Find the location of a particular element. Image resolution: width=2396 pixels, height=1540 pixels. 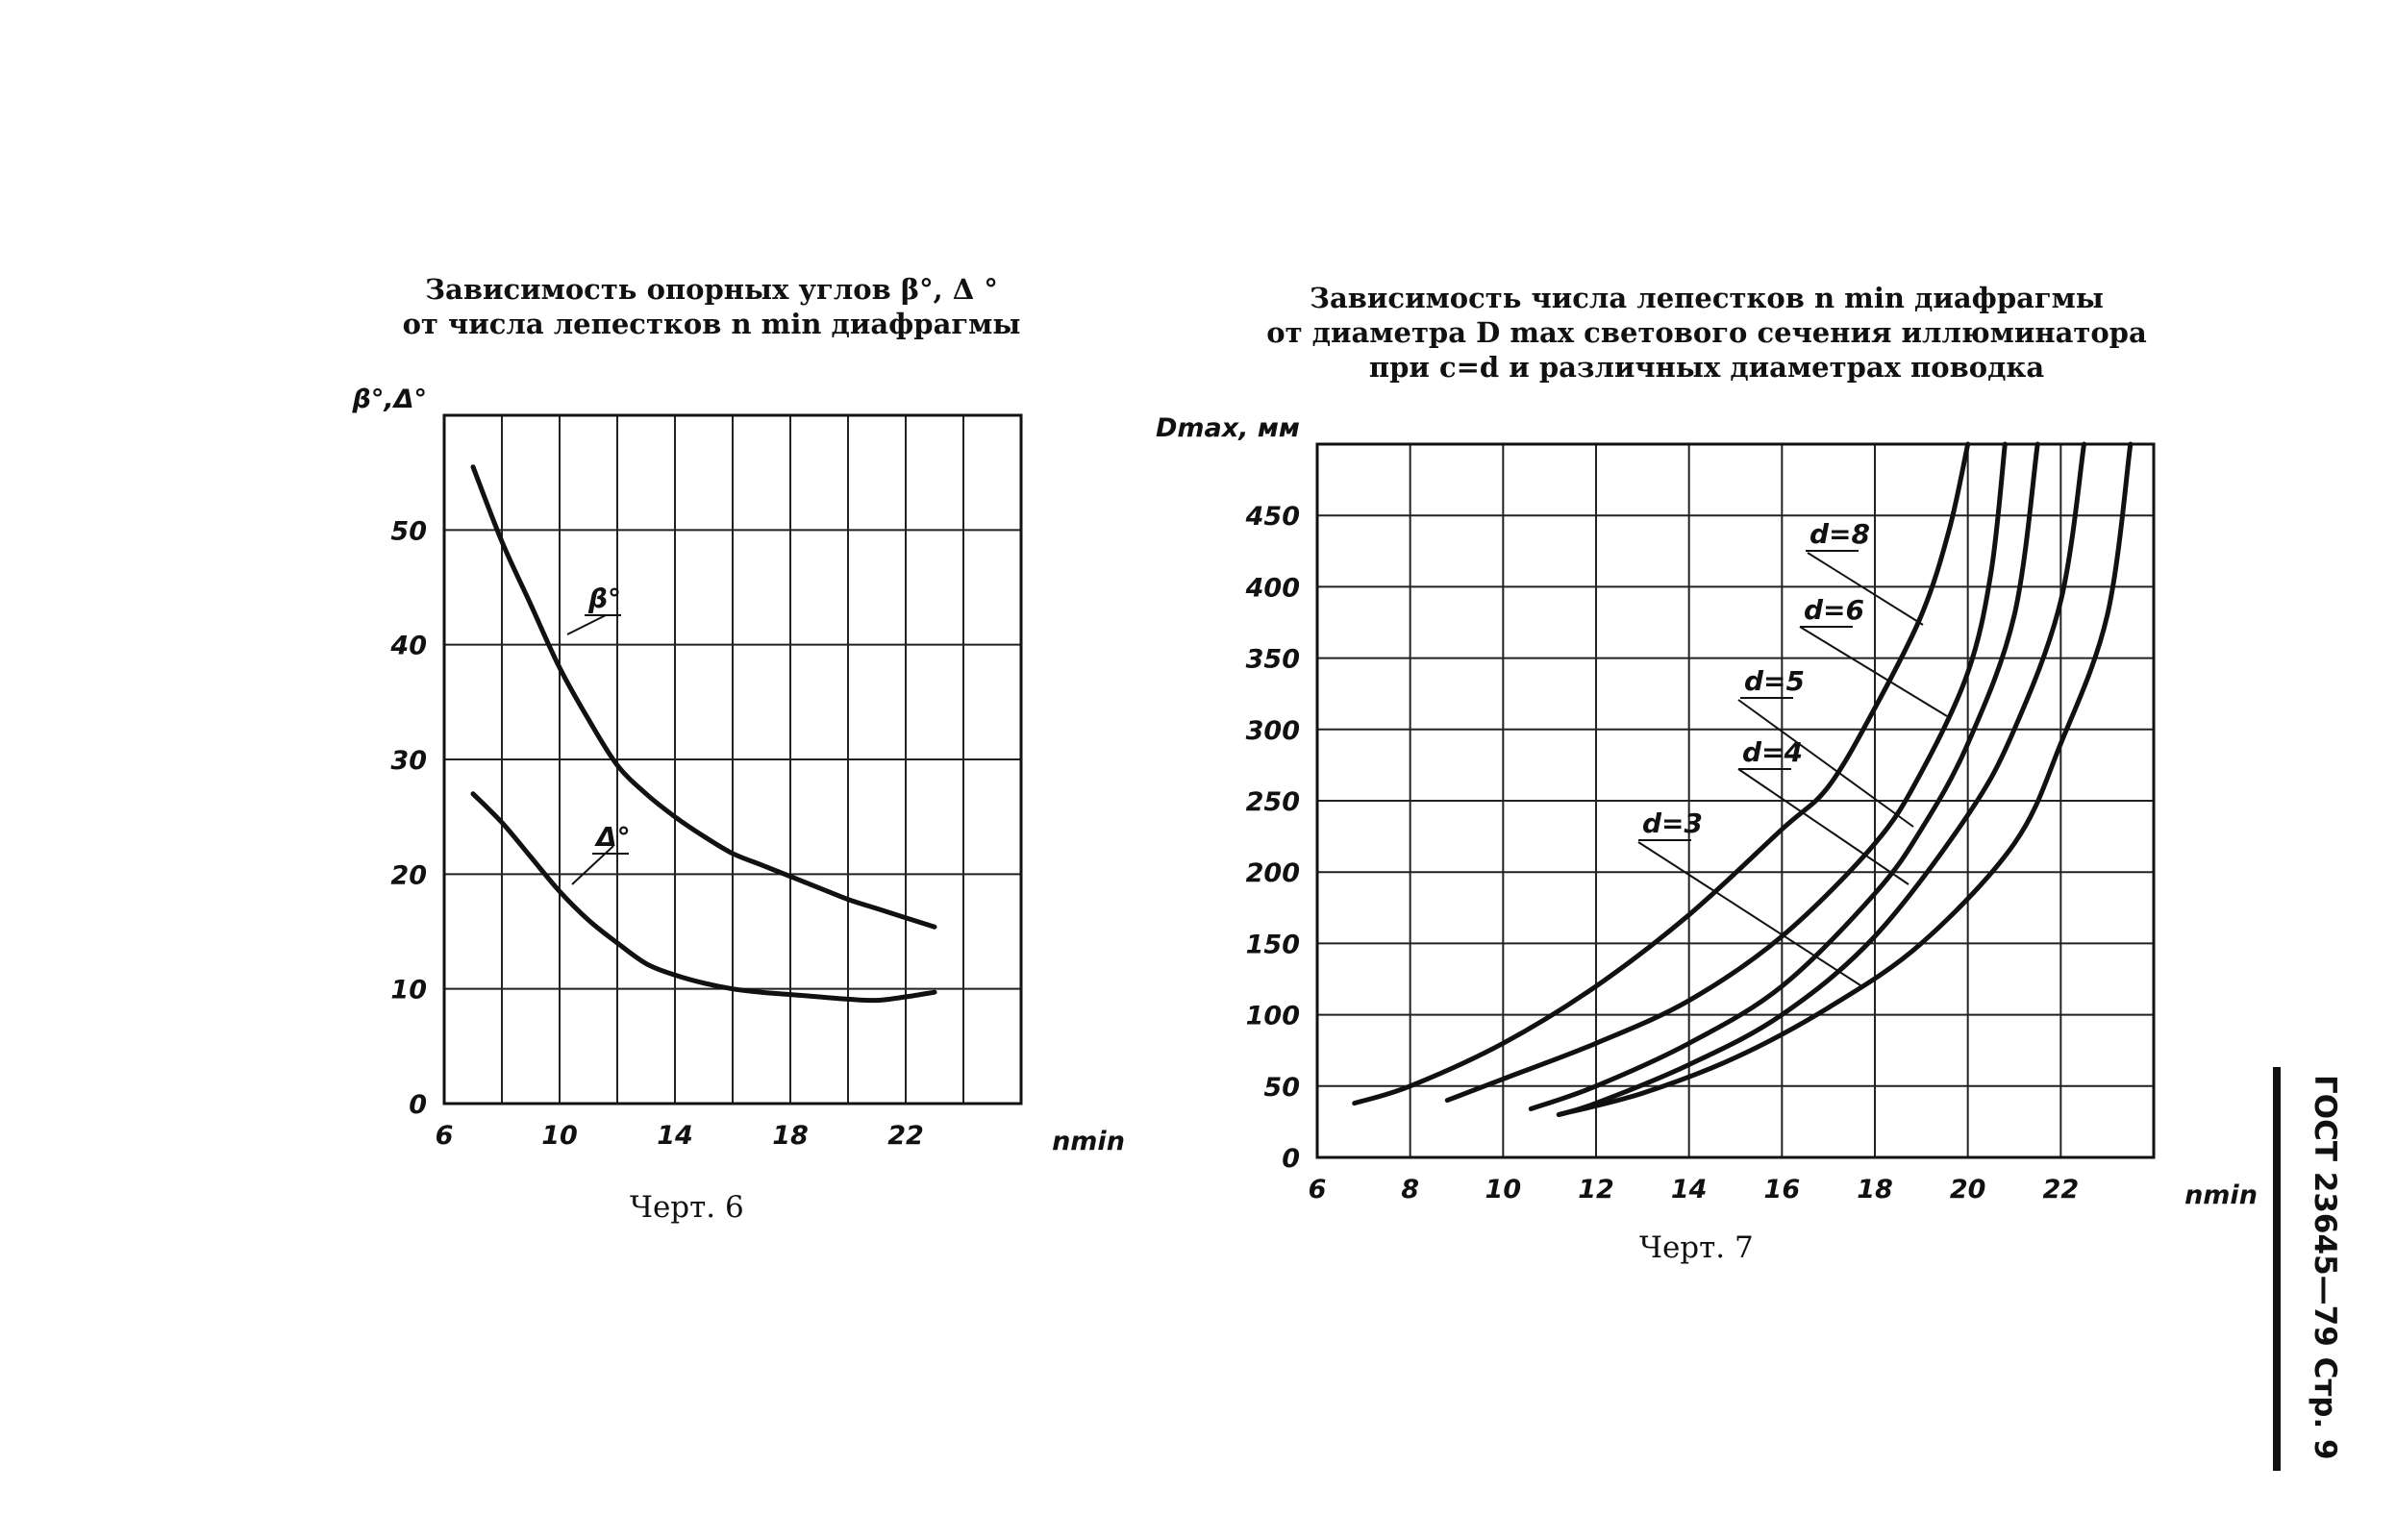

chart6-title-line-1: Зависимость опорных углов β°, Δ ° is located at coordinates (711, 289).